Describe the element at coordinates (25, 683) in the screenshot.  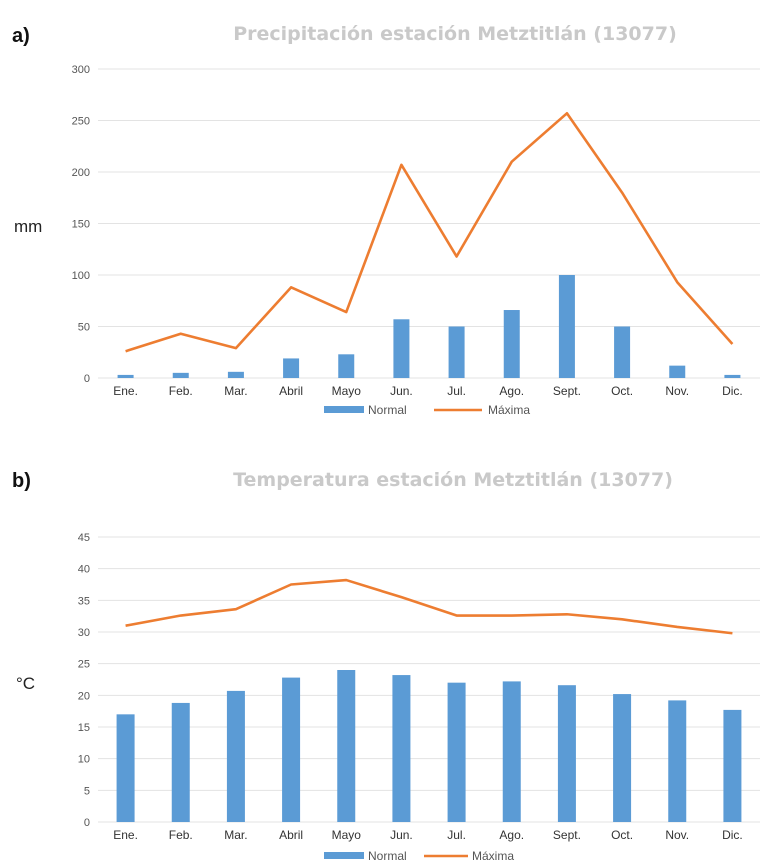
I see `temperature-y-axis-label: °C` at that location.